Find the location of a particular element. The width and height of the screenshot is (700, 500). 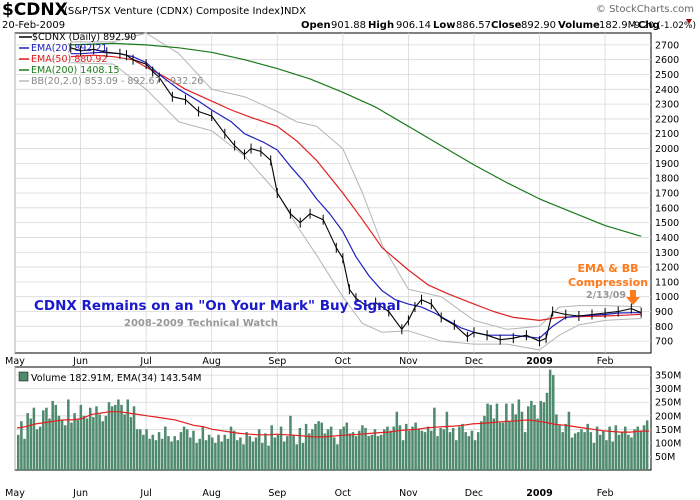

price-tick-label: 1500 is located at coordinates (667, 223).